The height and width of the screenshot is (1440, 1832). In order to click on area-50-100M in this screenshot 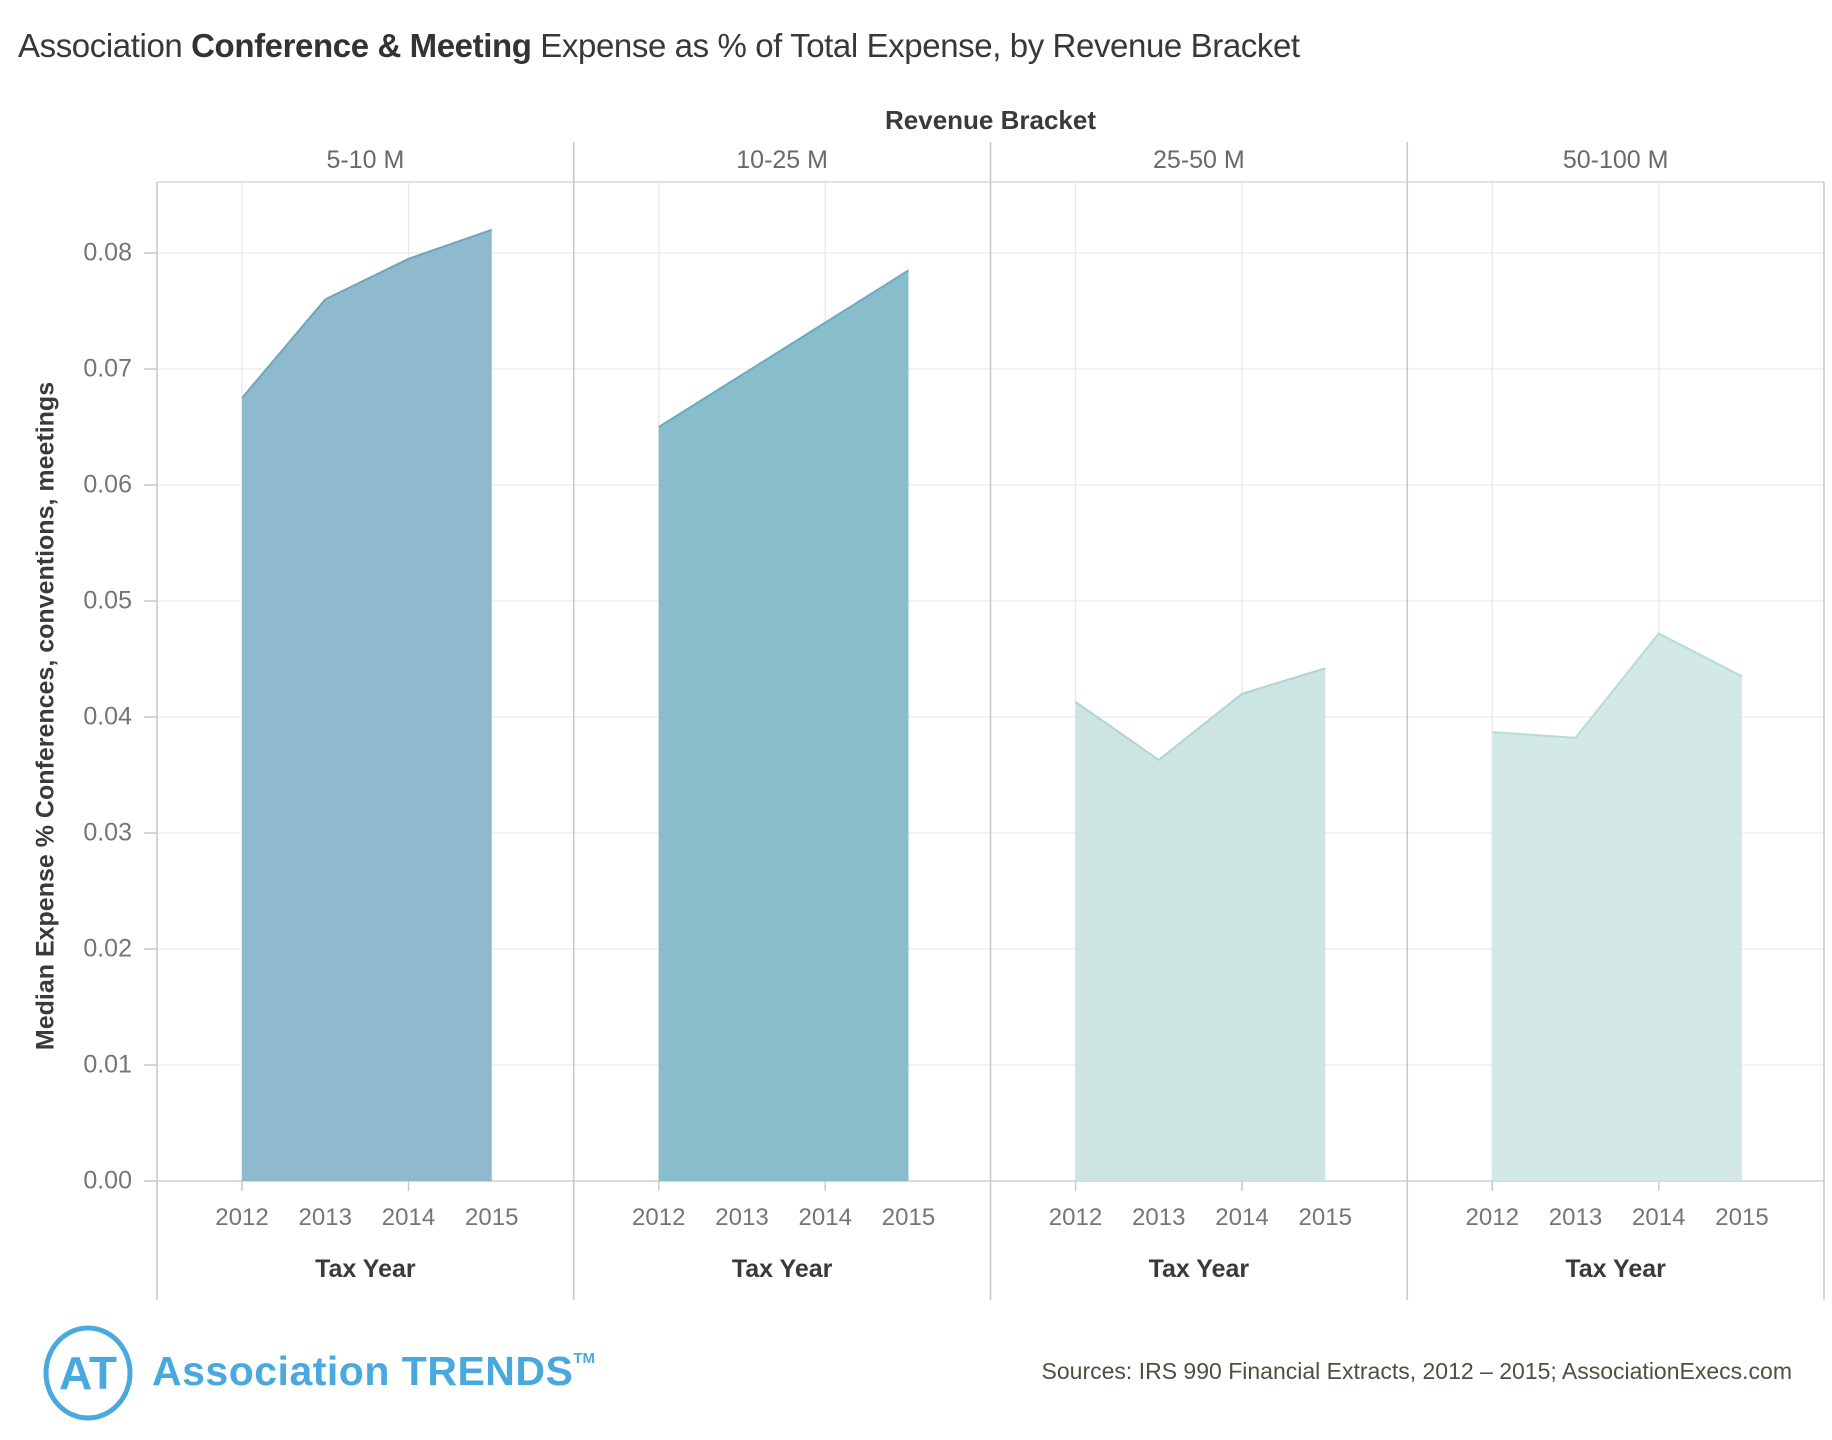, I will do `click(1617, 907)`.